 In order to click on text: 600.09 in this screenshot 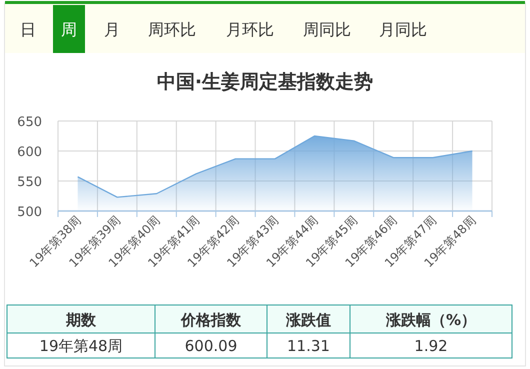, I will do `click(211, 346)`.